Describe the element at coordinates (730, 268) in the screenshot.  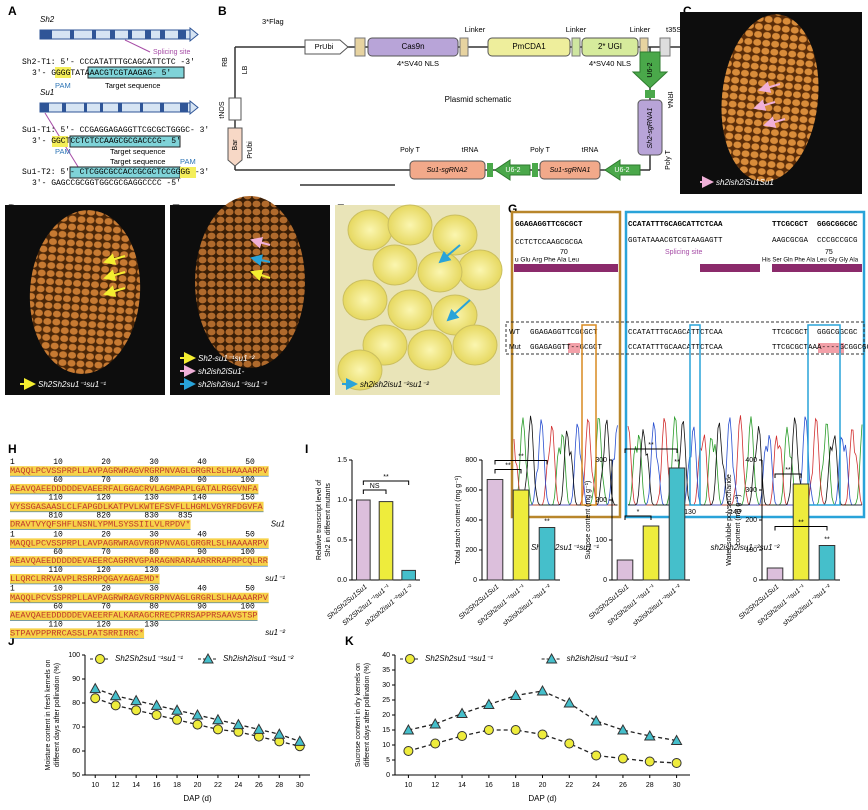
I see `aa-band` at that location.